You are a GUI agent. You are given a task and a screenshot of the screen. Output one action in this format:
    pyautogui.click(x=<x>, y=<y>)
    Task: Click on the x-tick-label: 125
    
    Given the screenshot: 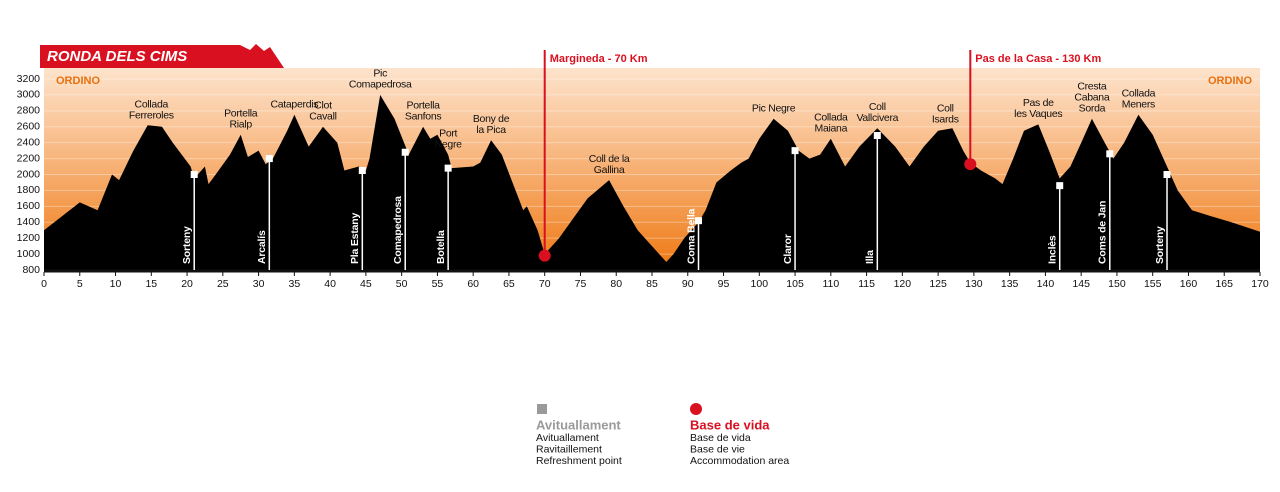 What is the action you would take?
    pyautogui.click(x=938, y=284)
    